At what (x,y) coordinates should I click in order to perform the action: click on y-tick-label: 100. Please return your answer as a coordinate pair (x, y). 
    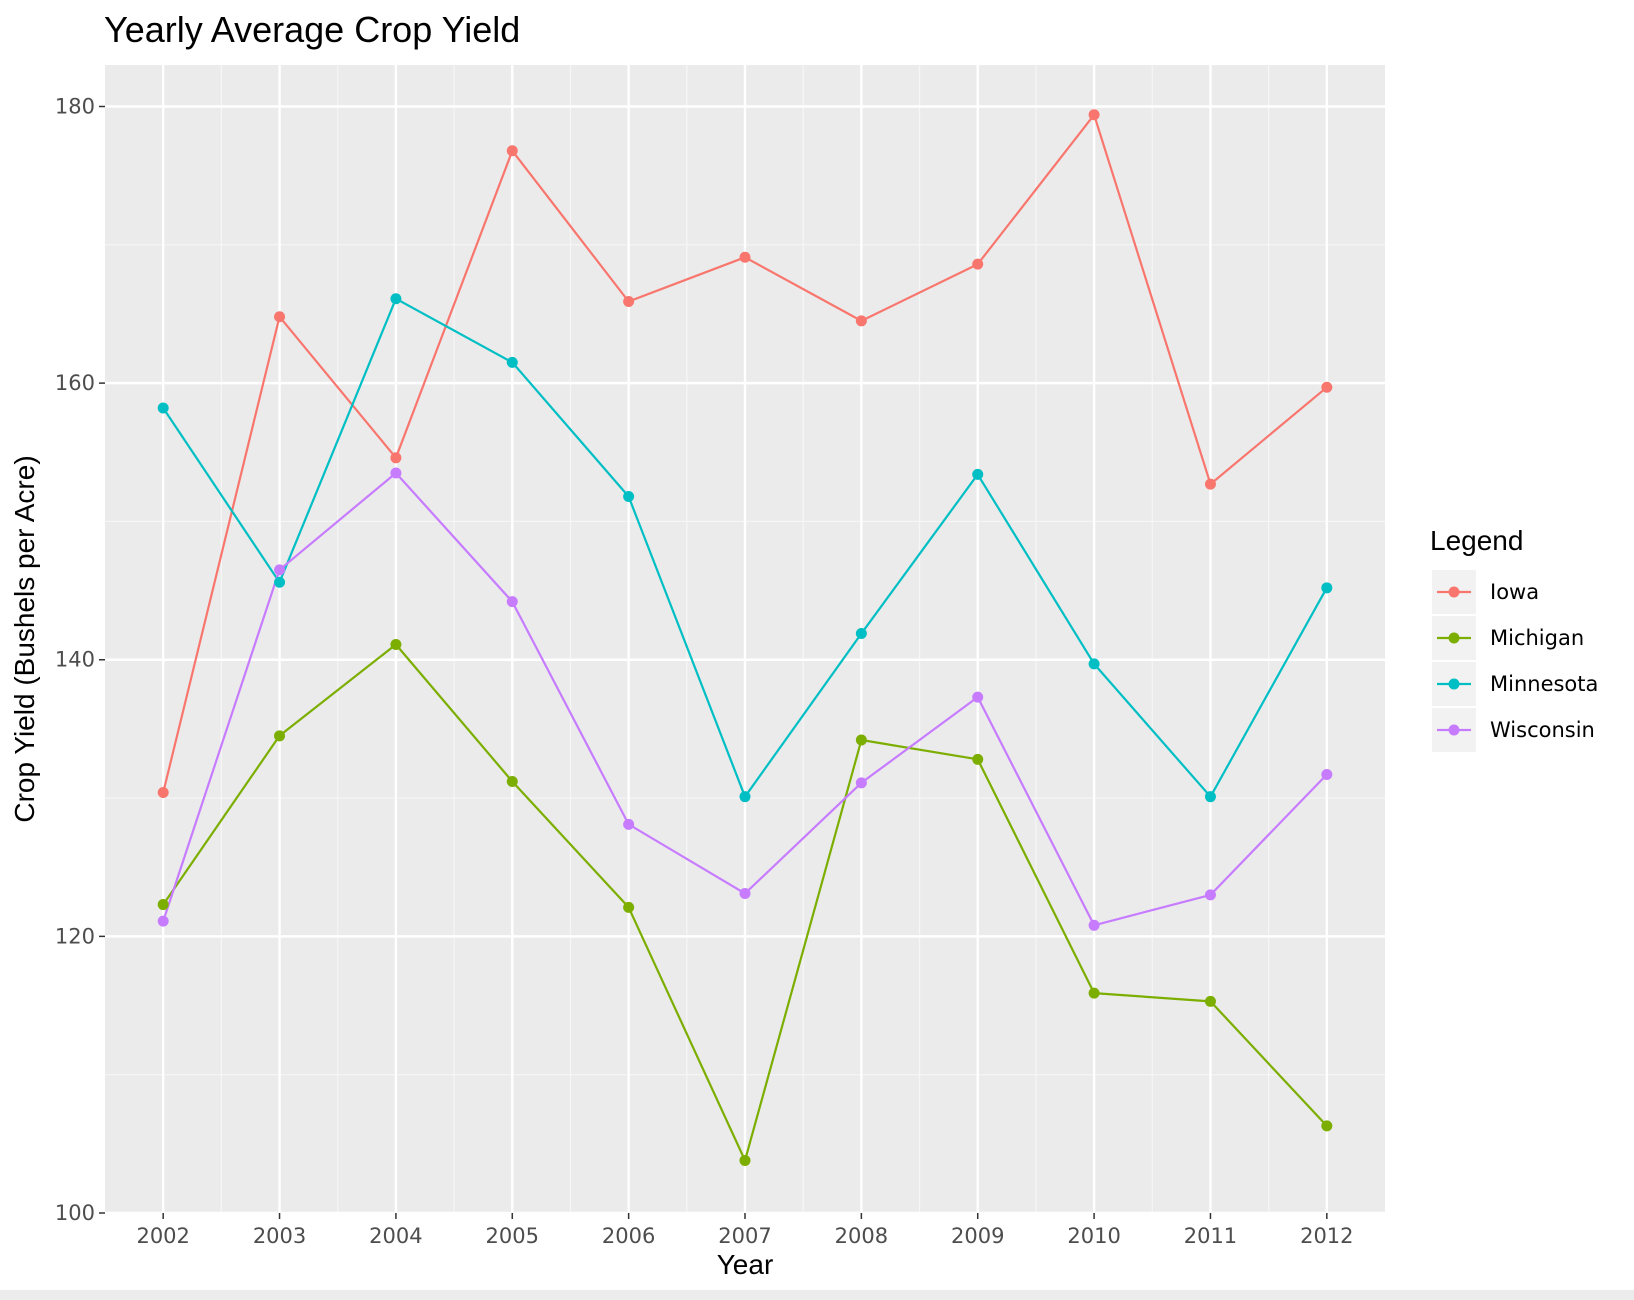
    Looking at the image, I should click on (75, 1213).